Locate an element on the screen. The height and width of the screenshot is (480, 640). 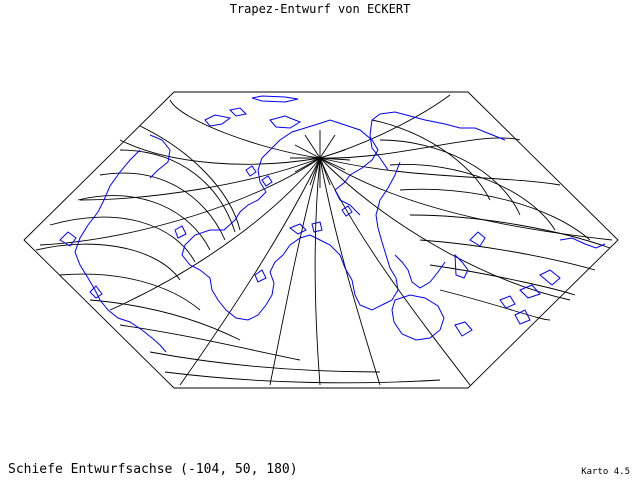
projection-axis-label: Schiefe Entwurfsachse (-104, 50, 180) is located at coordinates (153, 469).